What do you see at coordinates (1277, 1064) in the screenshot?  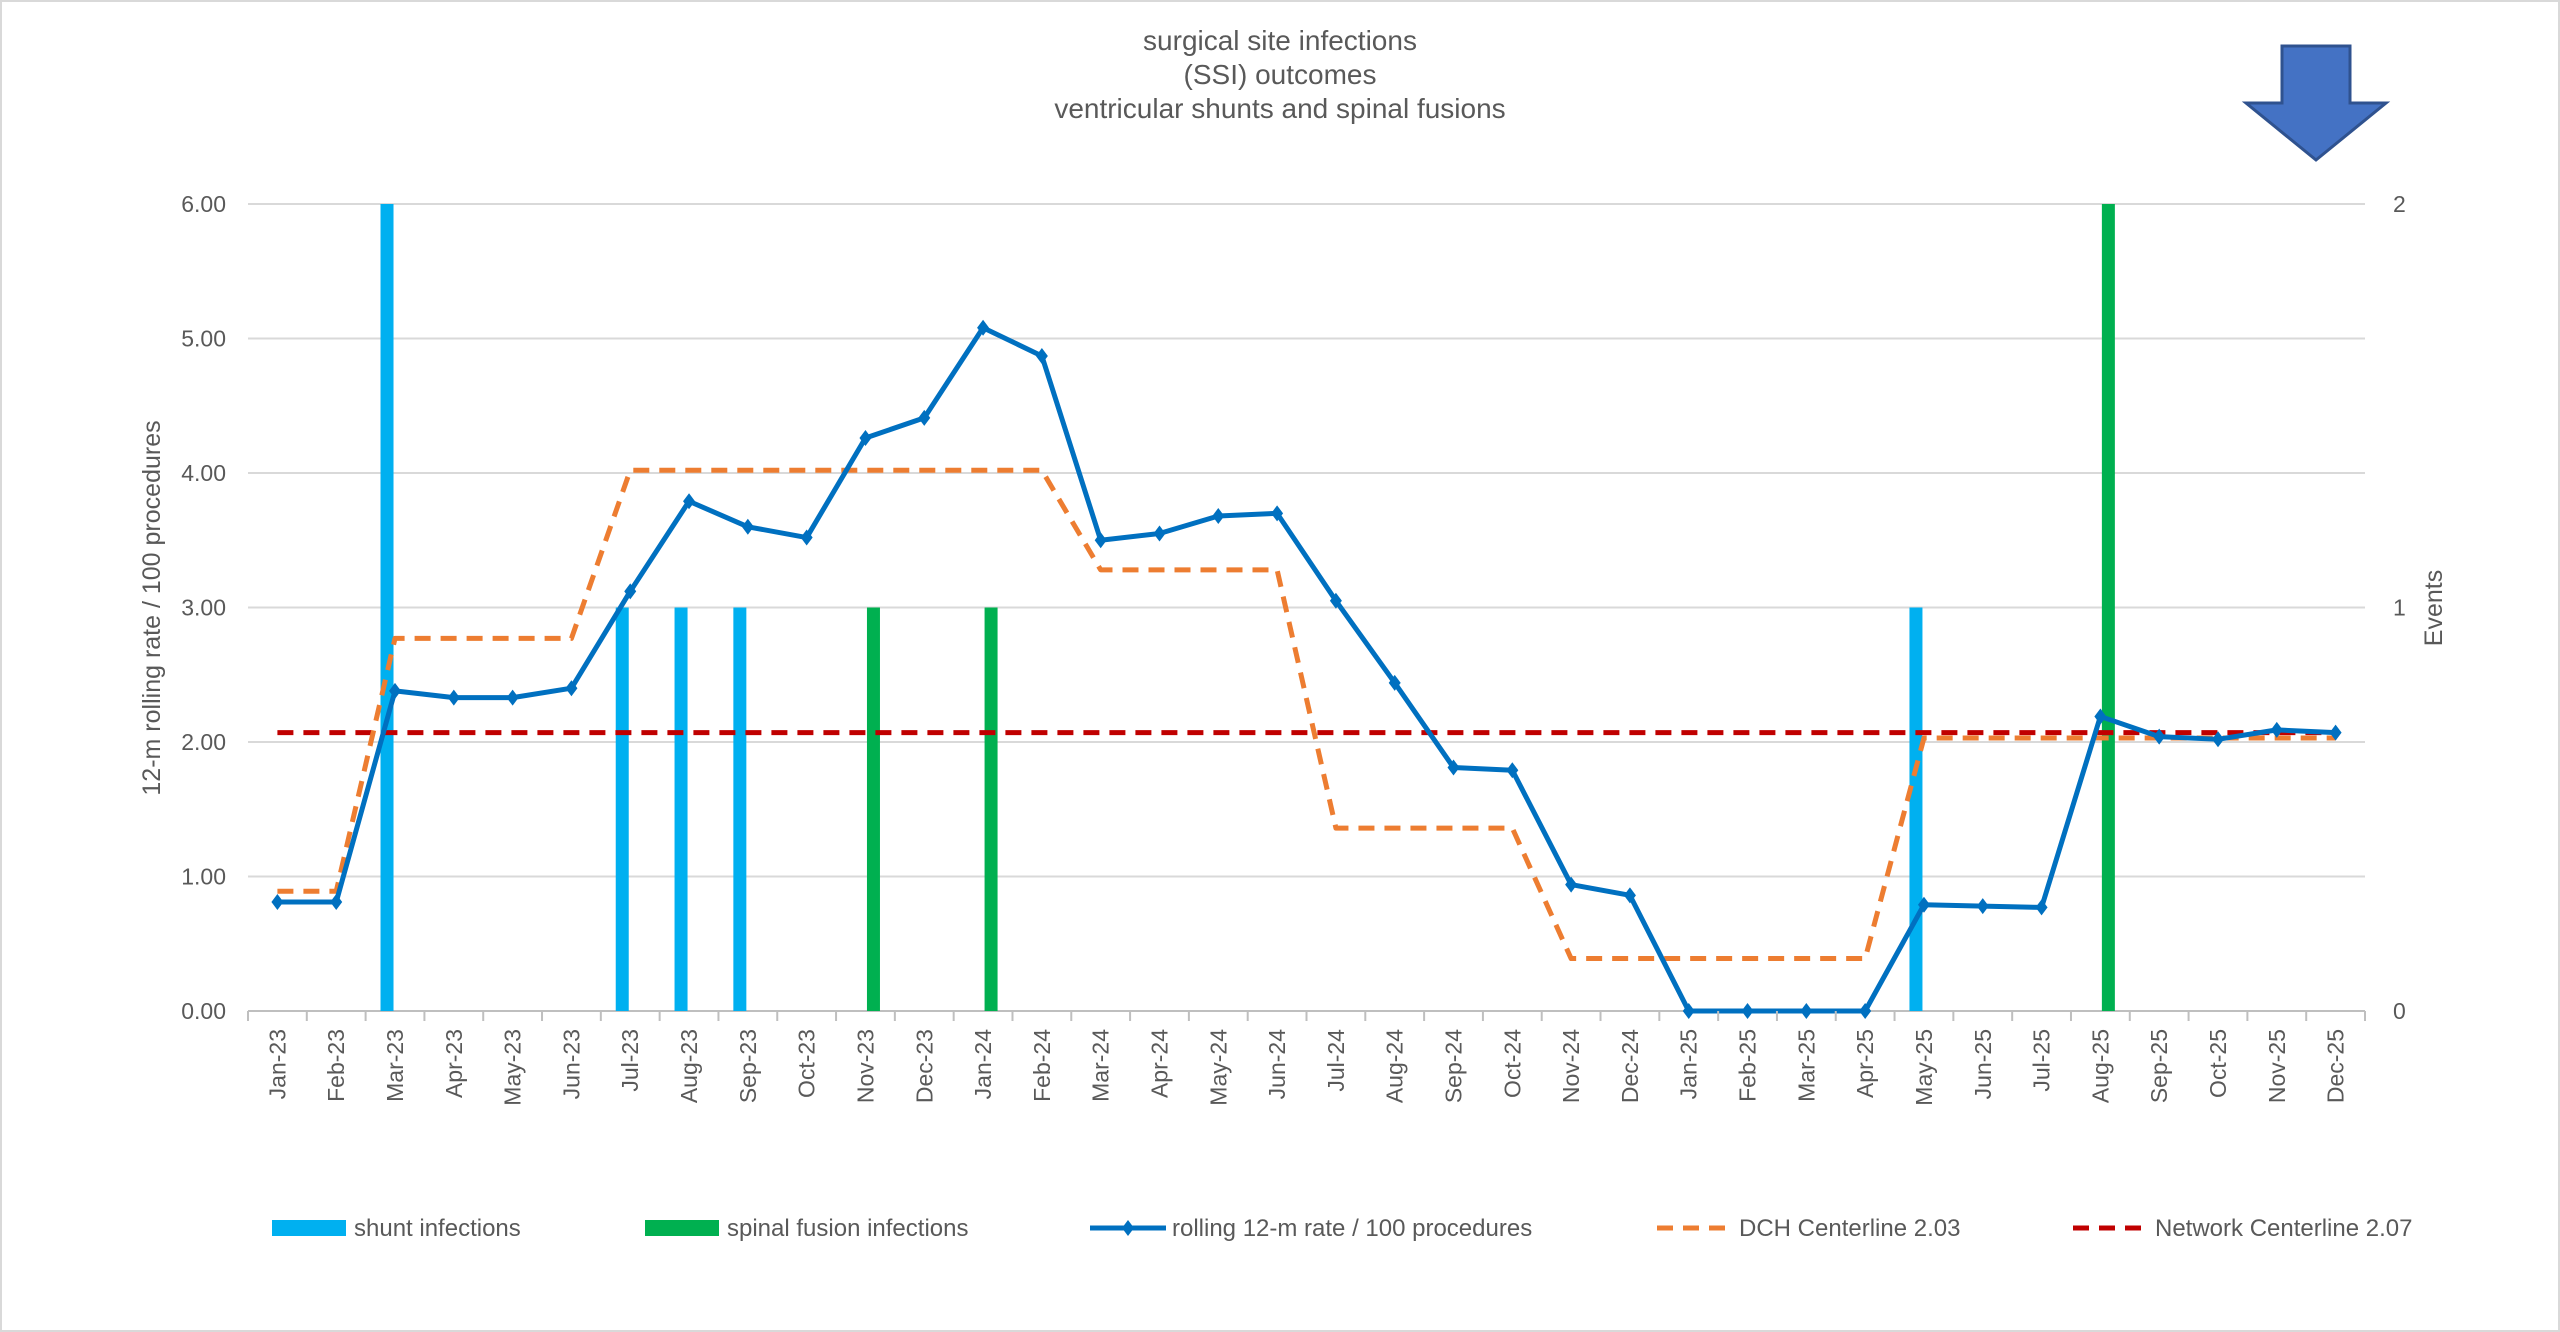 I see `x-tick-label: Jun-24` at bounding box center [1277, 1064].